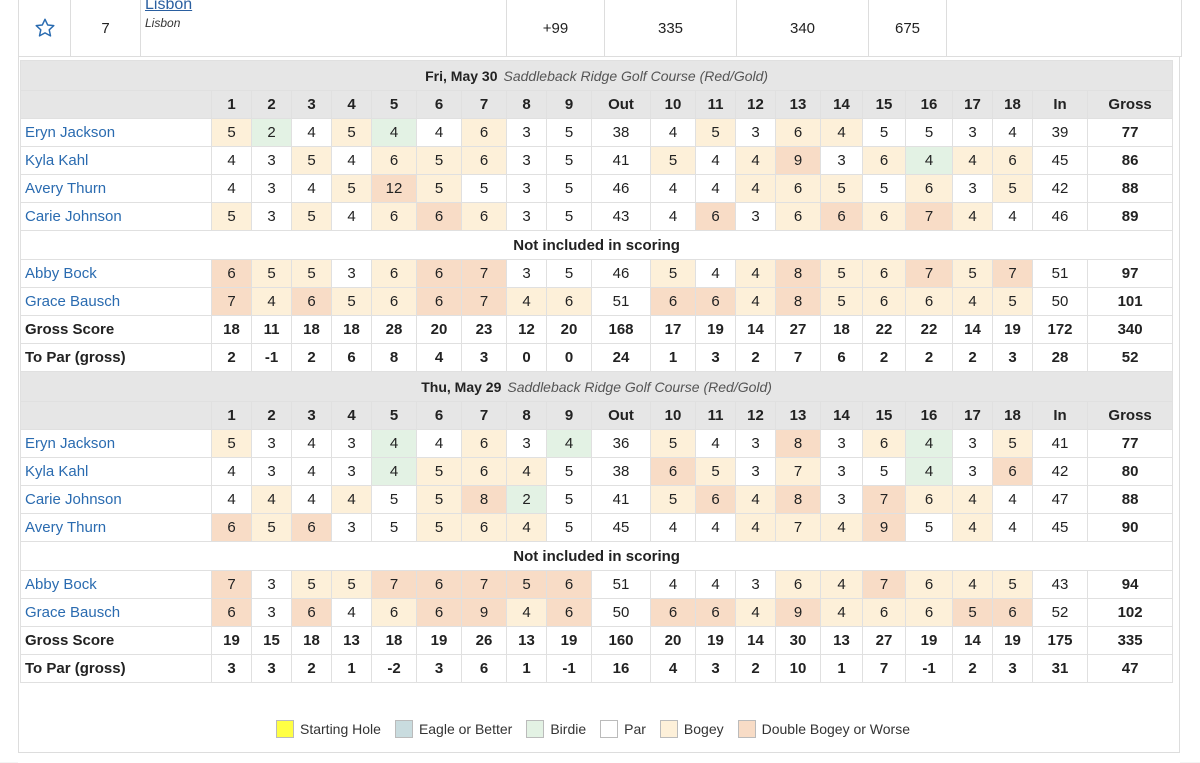  I want to click on header-blank, so click(116, 104).